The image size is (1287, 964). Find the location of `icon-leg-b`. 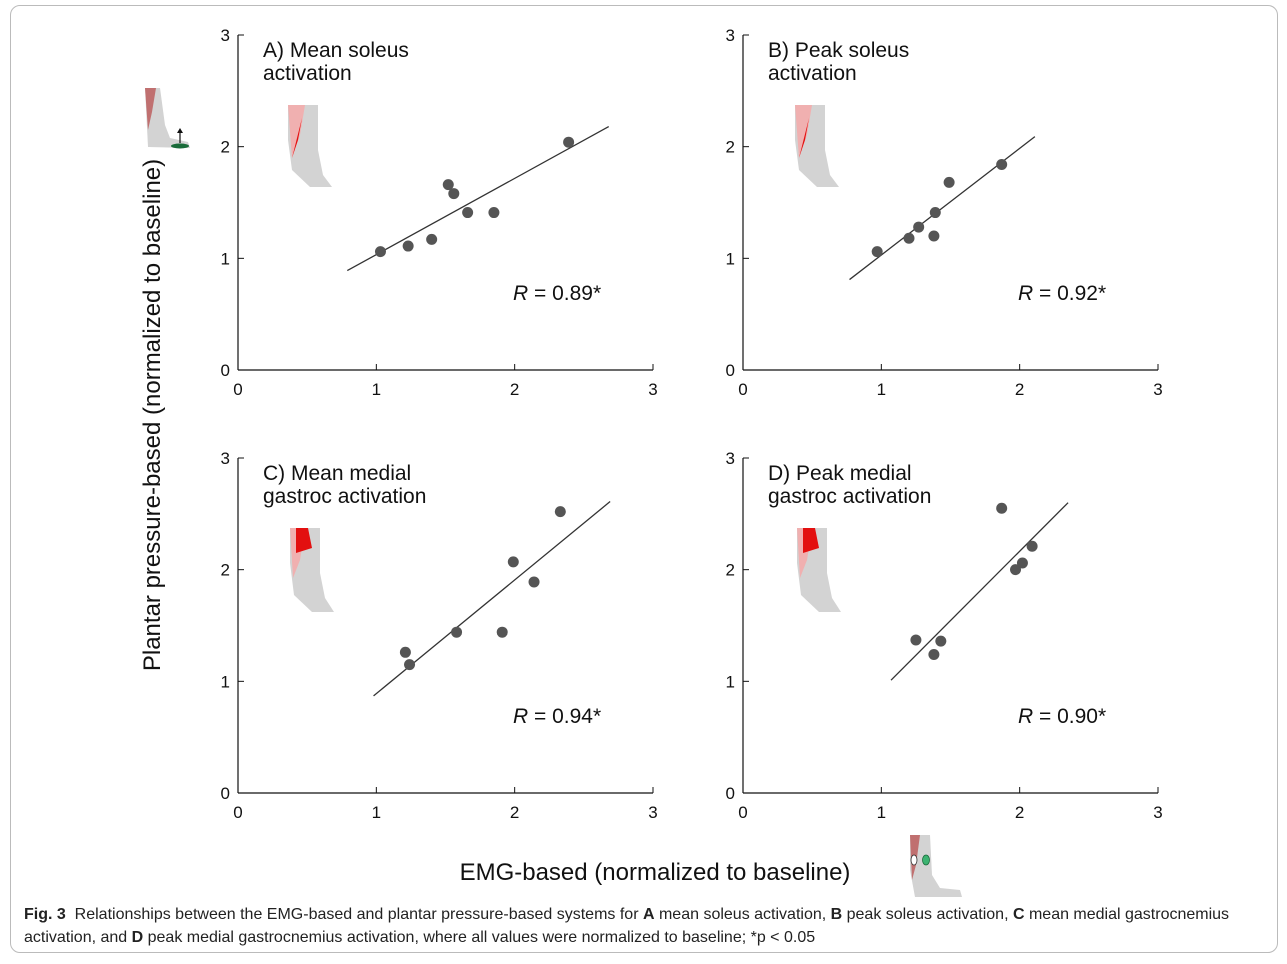

icon-leg-b is located at coordinates (817, 146).